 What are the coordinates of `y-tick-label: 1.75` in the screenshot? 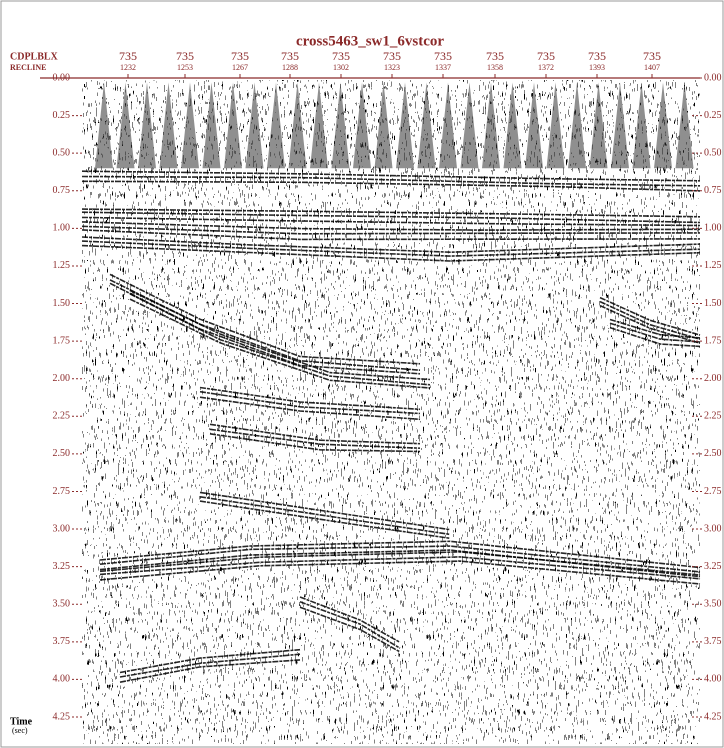 It's located at (62, 340).